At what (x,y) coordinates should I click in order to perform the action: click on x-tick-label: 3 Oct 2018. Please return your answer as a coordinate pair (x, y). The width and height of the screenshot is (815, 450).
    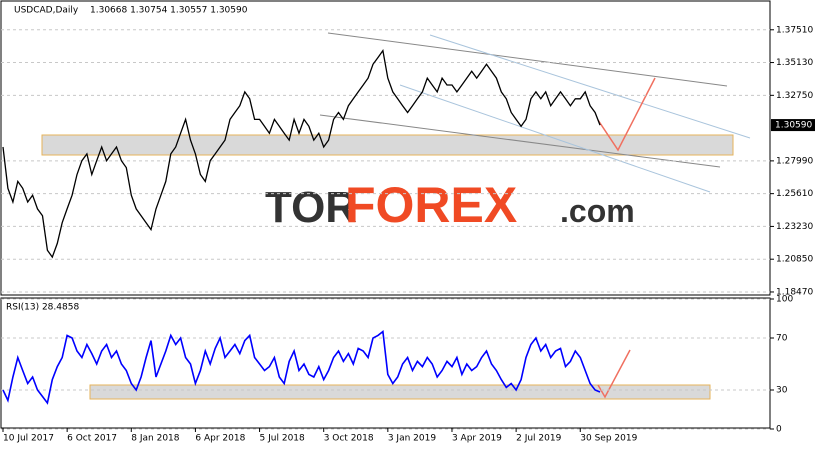
    Looking at the image, I should click on (349, 439).